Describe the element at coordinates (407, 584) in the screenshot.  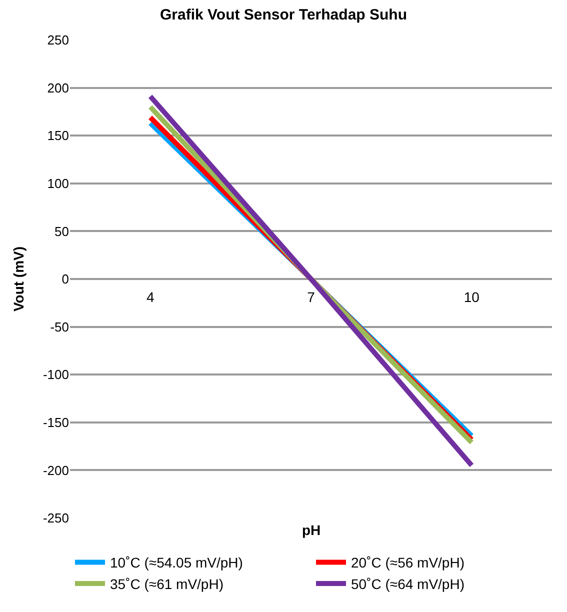
I see `legend-label: 50˚C (≈64 mV/pH)` at that location.